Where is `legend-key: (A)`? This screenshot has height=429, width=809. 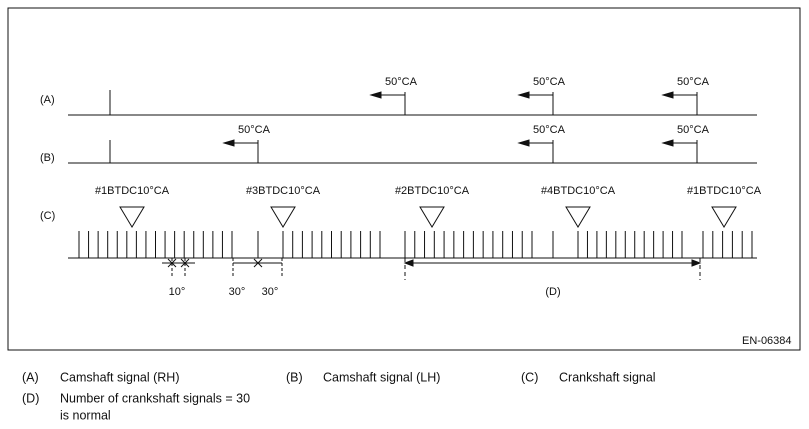
legend-key: (A) is located at coordinates (30, 377).